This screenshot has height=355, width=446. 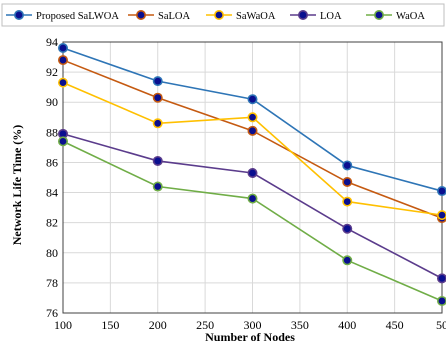 What do you see at coordinates (158, 325) in the screenshot?
I see `x-tick-label: 200` at bounding box center [158, 325].